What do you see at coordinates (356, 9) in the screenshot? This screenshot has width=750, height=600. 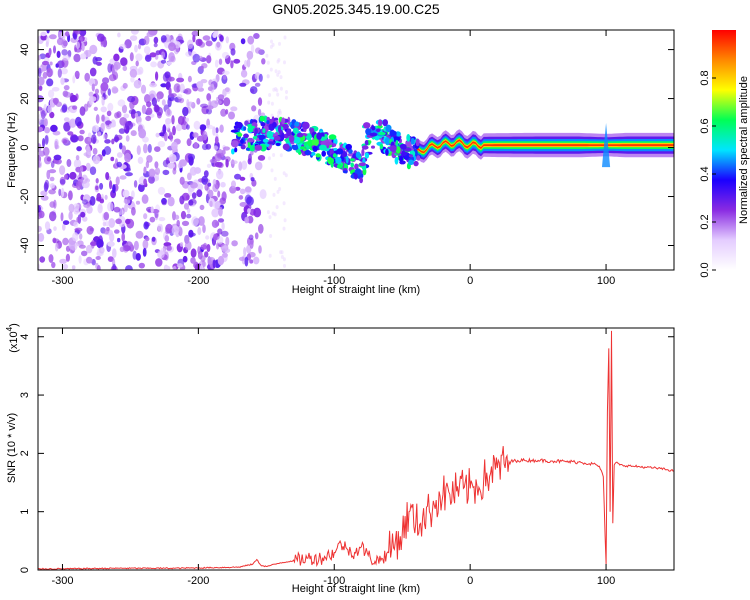 I see `chart-title: GN05.2025.345.19.00.C25` at bounding box center [356, 9].